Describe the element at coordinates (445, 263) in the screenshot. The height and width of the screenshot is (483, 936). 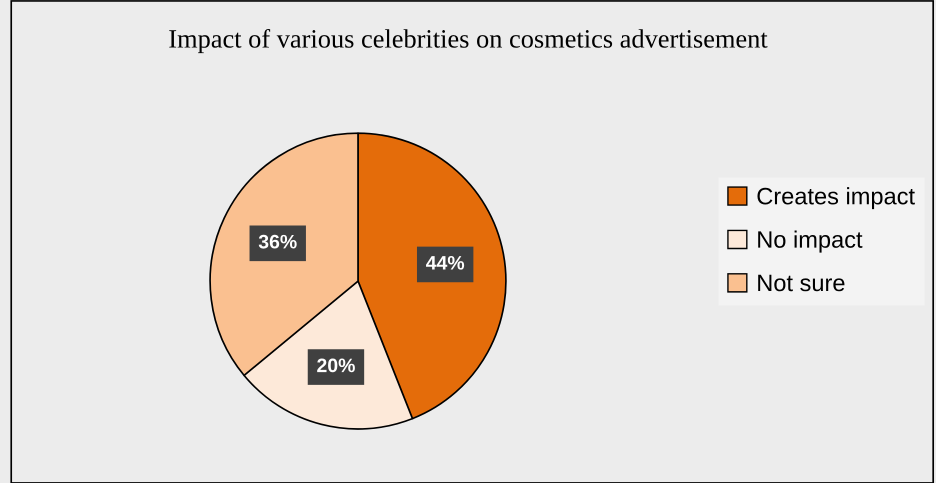
I see `data-label: 44%` at that location.